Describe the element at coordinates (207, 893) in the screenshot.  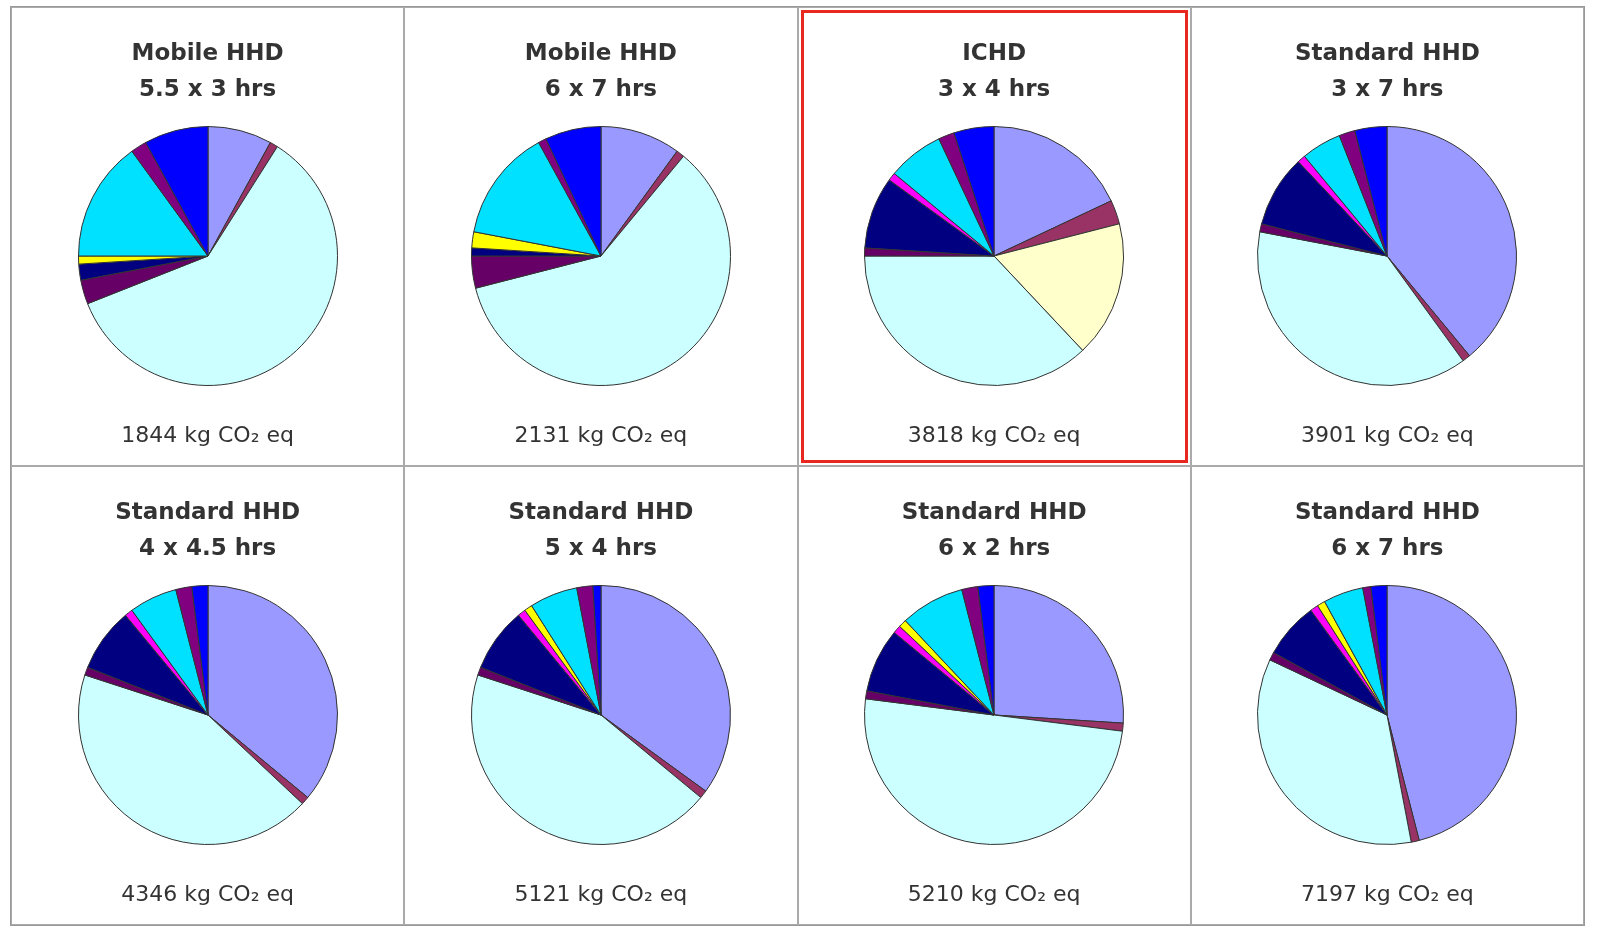
I see `text: 4346 kg CO₂ eq` at that location.